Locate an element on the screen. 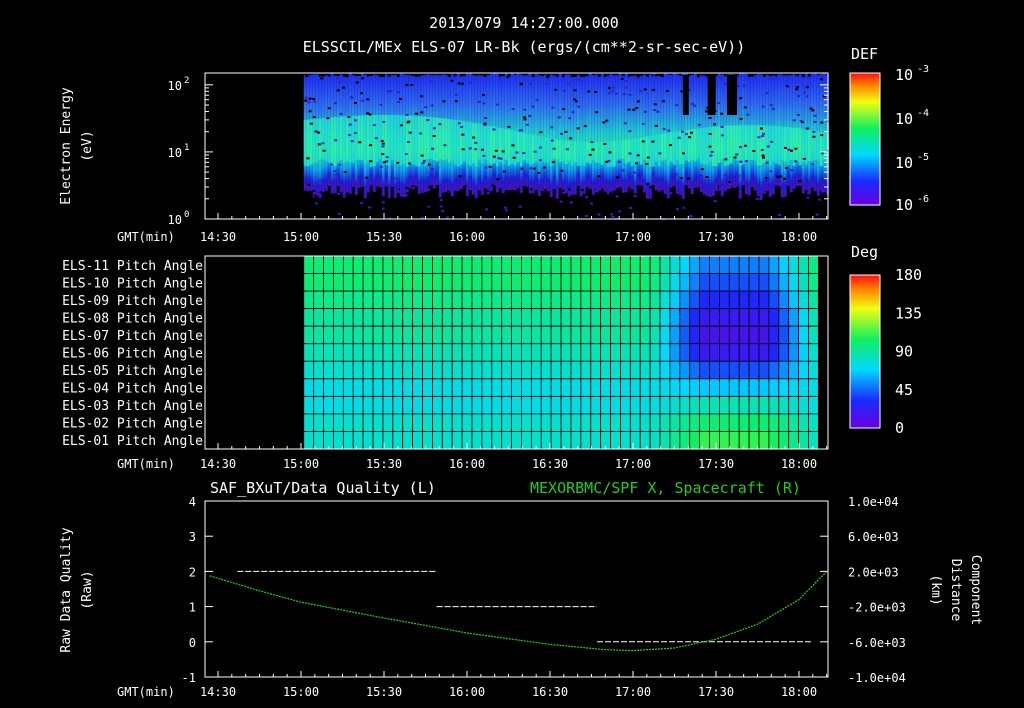 The image size is (1024, 708). pitch-angle-data is located at coordinates (561, 352).